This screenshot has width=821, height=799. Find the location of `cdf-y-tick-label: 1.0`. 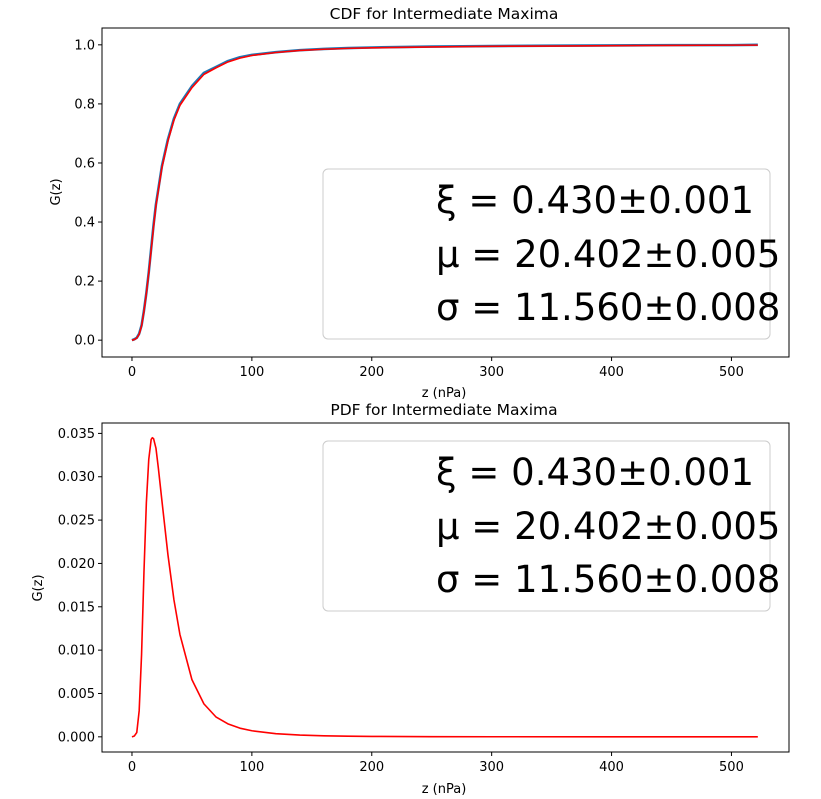

cdf-y-tick-label: 1.0 is located at coordinates (84, 45).